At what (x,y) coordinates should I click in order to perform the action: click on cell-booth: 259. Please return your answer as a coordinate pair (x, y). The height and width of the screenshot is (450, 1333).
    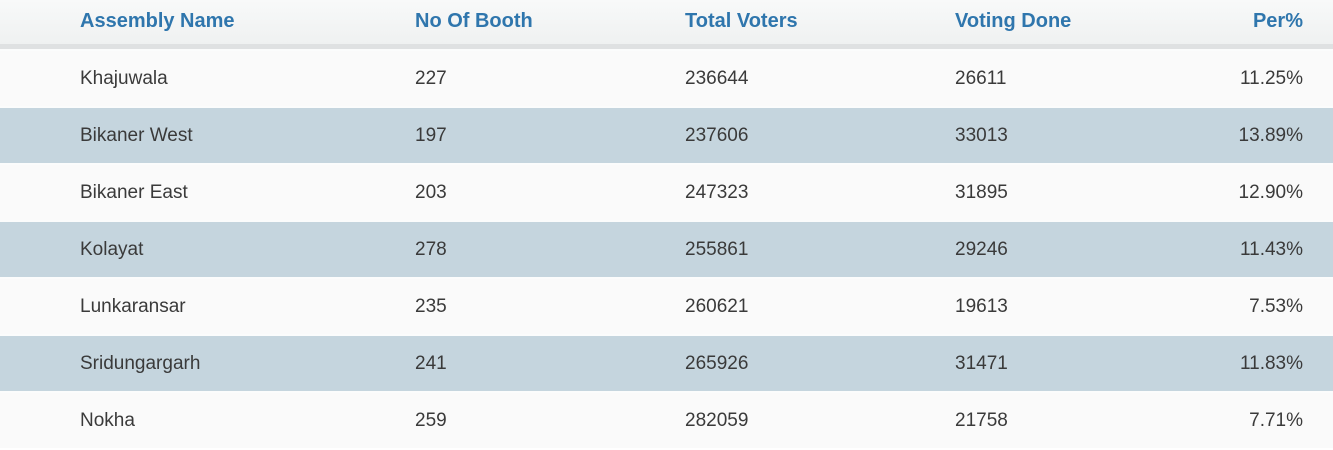
    Looking at the image, I should click on (540, 419).